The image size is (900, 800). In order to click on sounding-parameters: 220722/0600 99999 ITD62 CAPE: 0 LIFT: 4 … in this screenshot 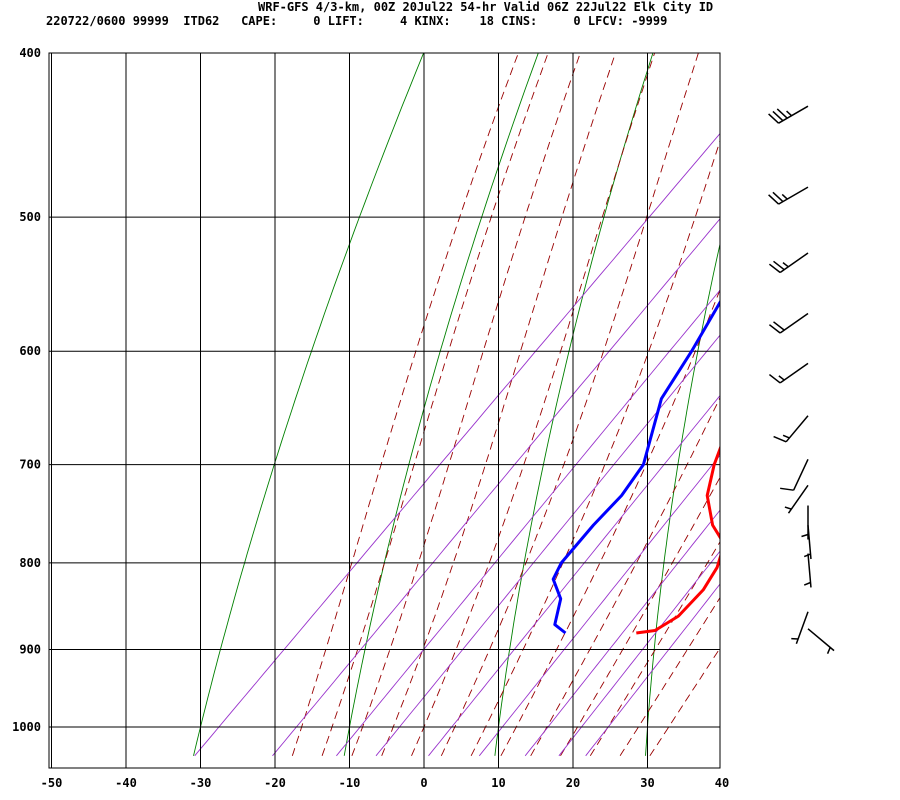, I will do `click(357, 21)`.